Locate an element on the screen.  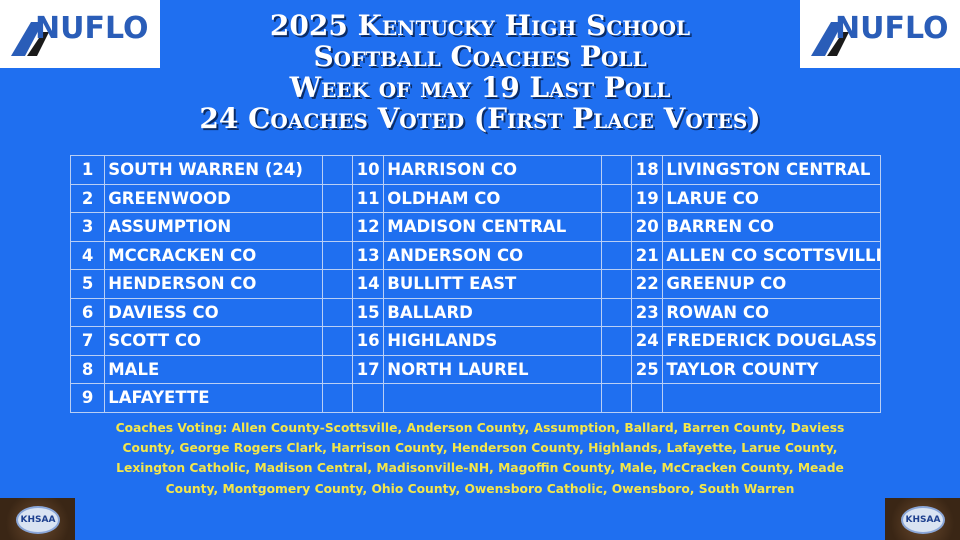
team-cell: BALLARD is located at coordinates (492, 312).